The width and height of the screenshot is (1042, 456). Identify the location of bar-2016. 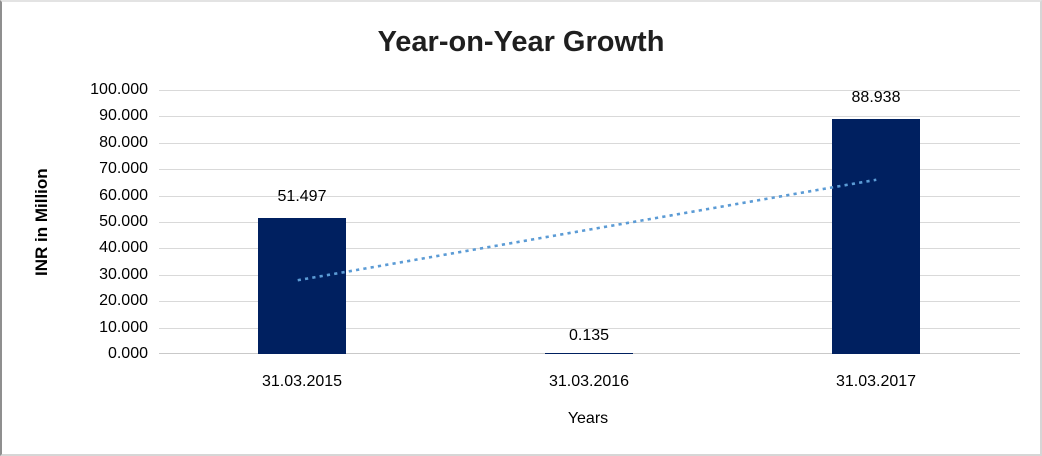
(589, 353).